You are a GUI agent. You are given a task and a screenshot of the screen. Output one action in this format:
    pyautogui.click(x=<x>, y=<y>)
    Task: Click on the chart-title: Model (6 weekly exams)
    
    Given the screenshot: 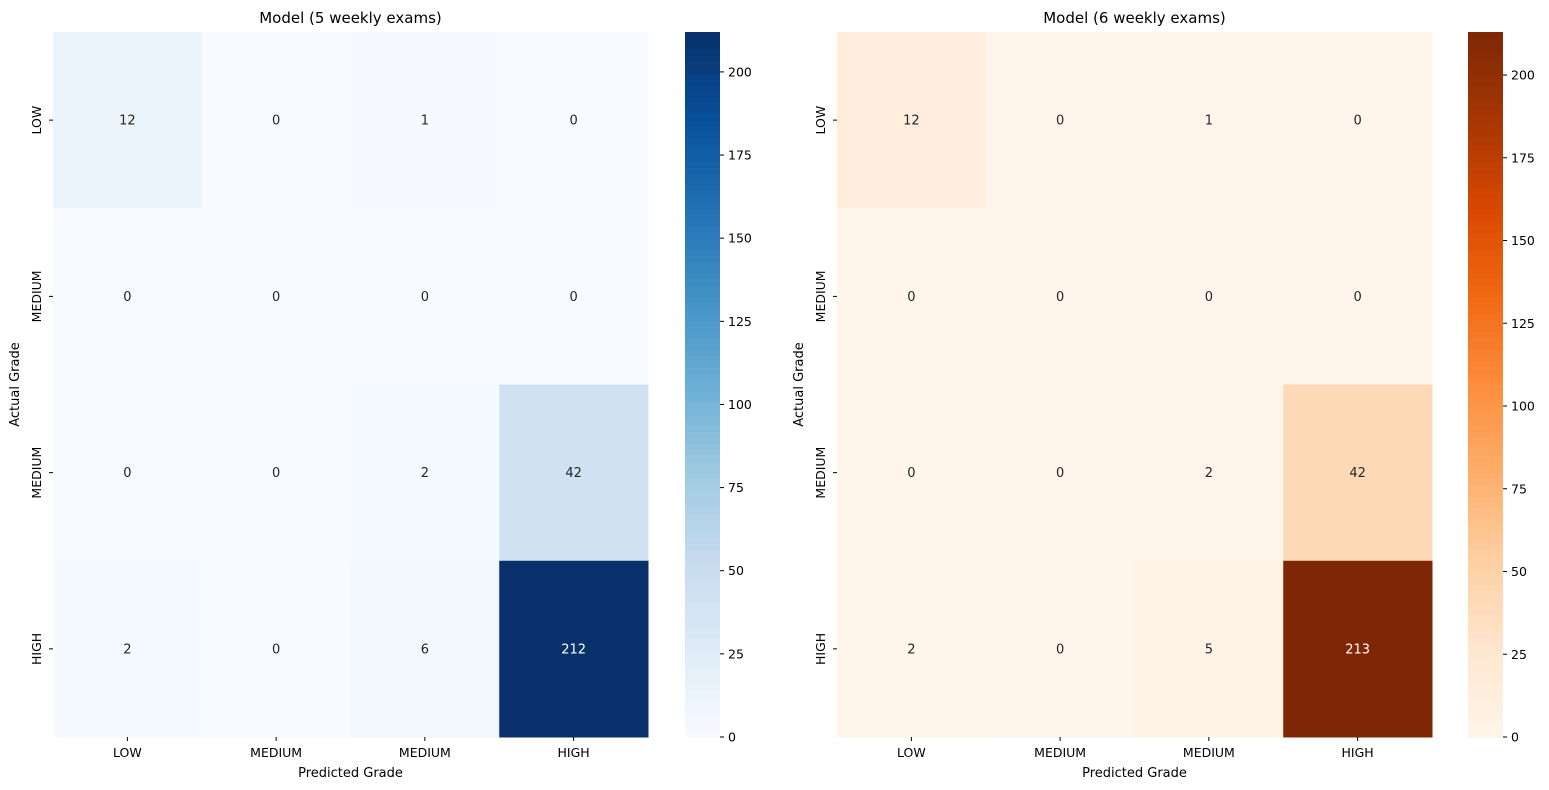 What is the action you would take?
    pyautogui.click(x=1134, y=18)
    